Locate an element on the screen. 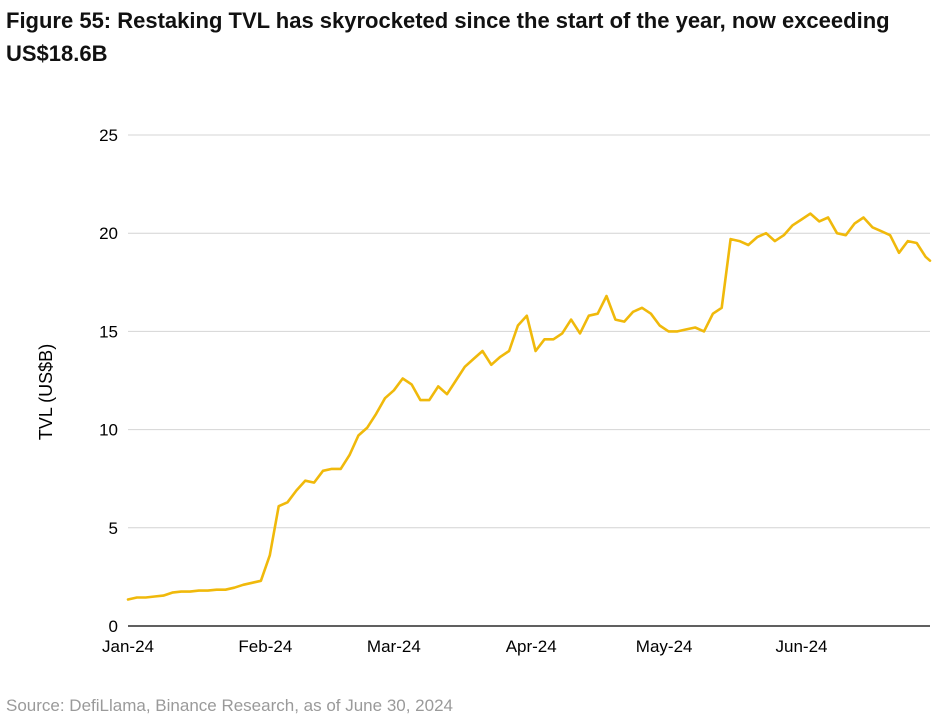 This screenshot has width=940, height=726. y-axis-label: TVL (US$B) is located at coordinates (46, 392).